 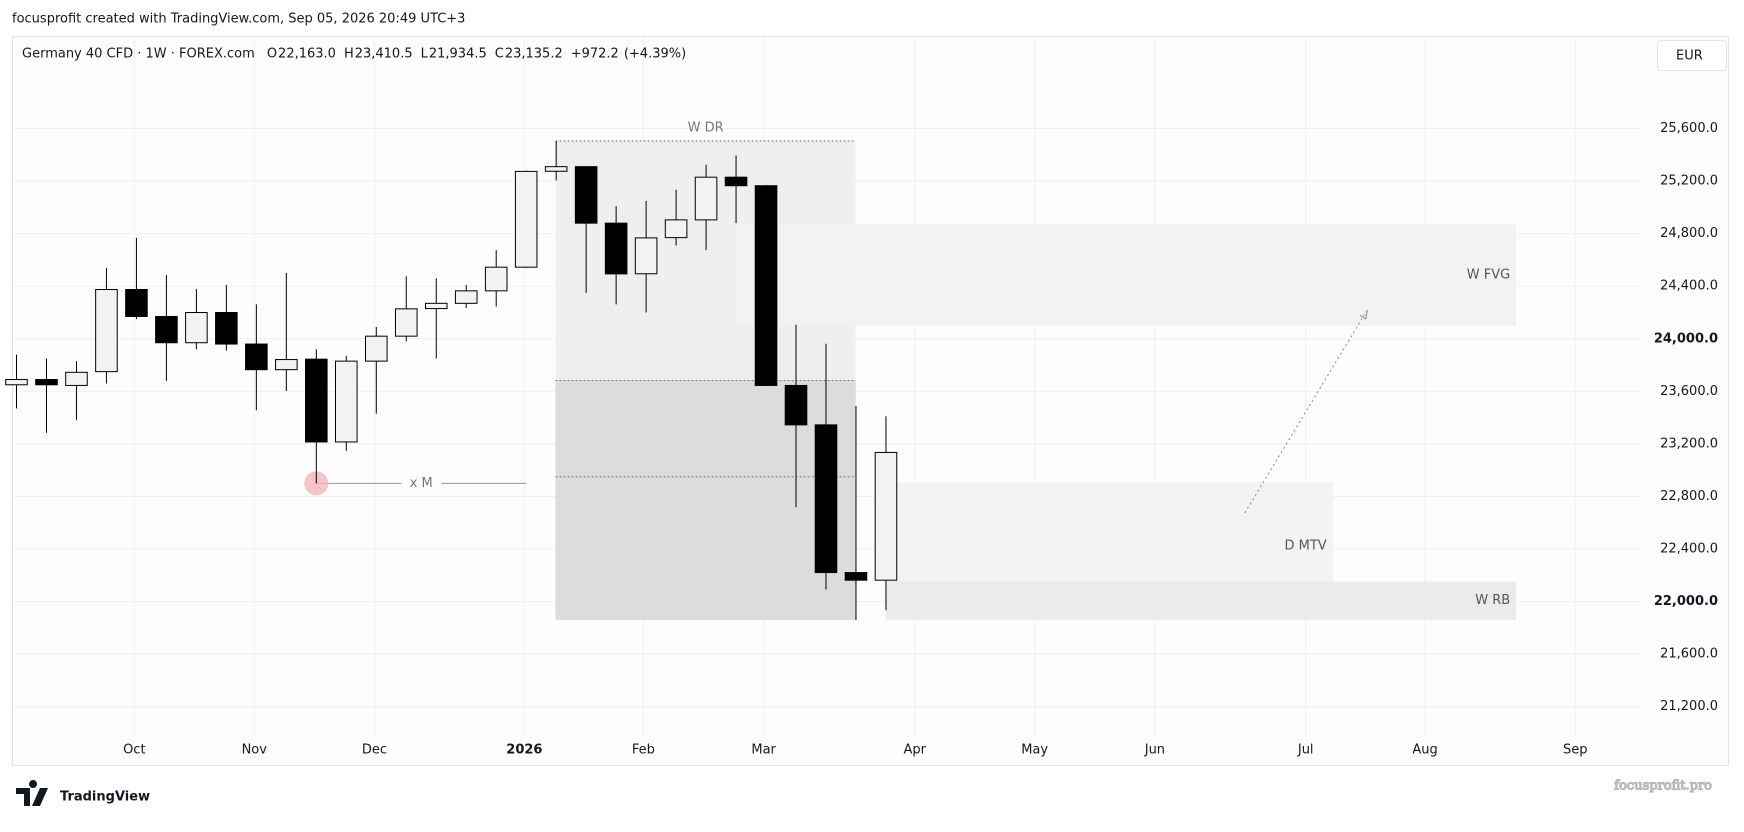 What do you see at coordinates (1305, 546) in the screenshot?
I see `zone-label: D MTV` at bounding box center [1305, 546].